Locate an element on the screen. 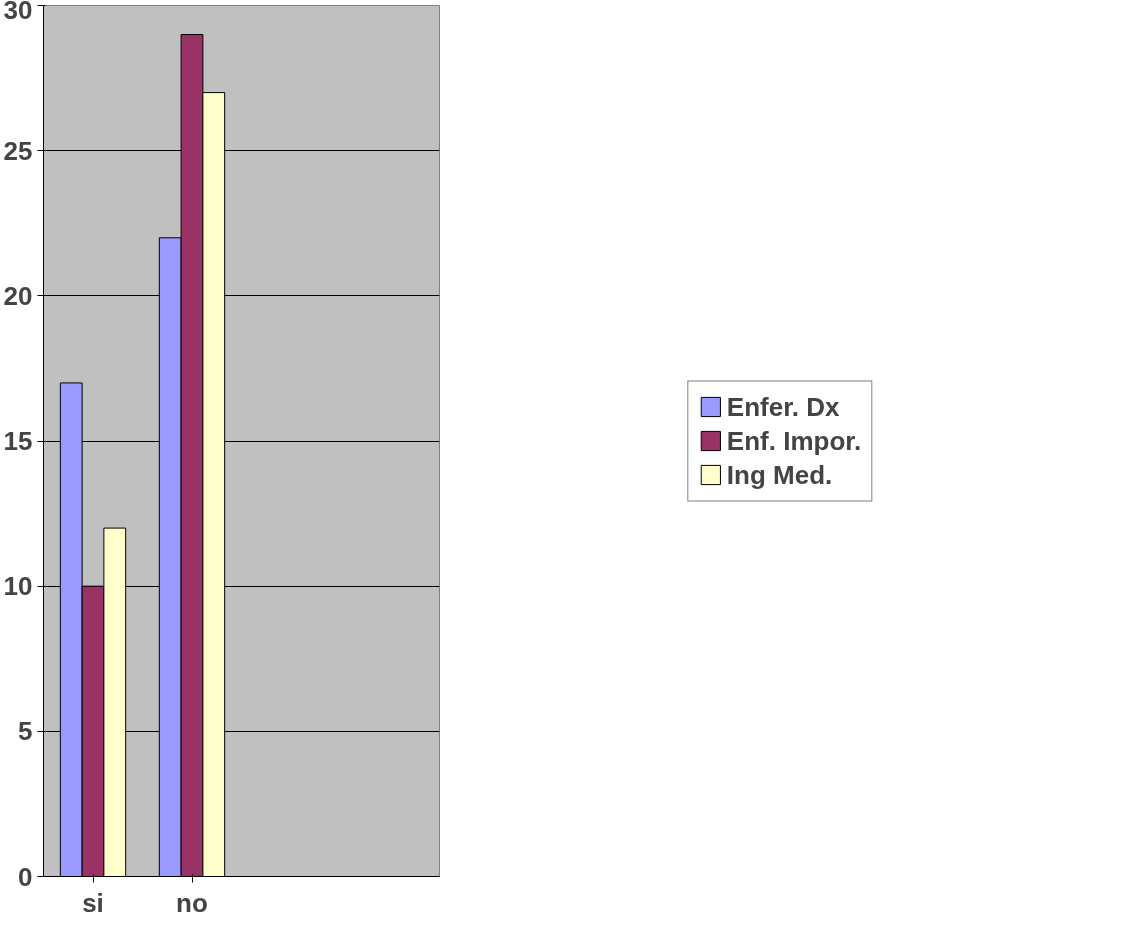 The image size is (1139, 951). x-tick-label: si is located at coordinates (93, 902).